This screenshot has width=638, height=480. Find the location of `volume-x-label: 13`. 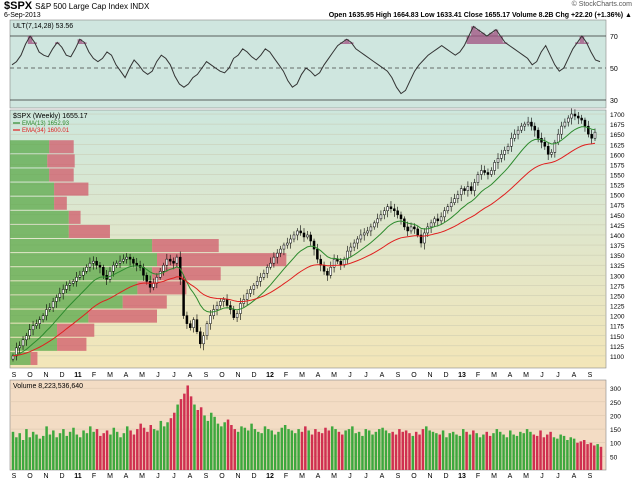

volume-x-label: 13 is located at coordinates (462, 476).